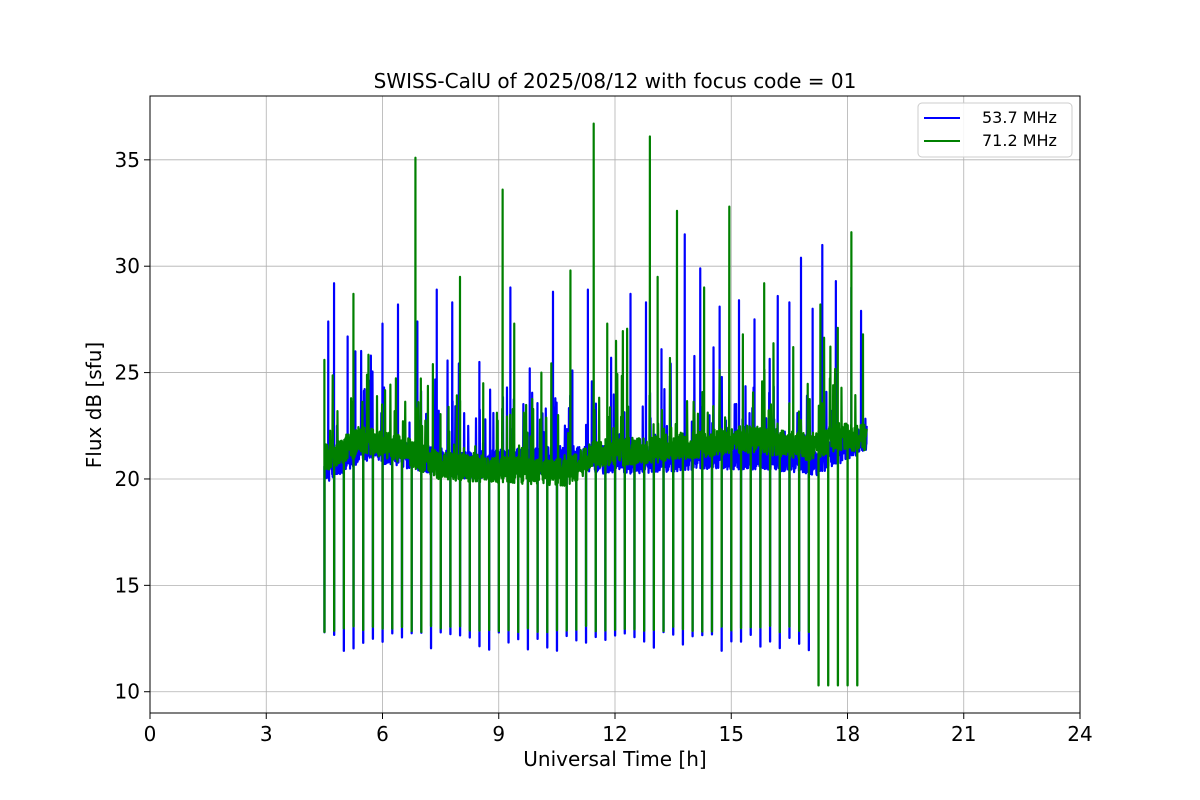  I want to click on y-tick-label: 35, so click(127, 160).